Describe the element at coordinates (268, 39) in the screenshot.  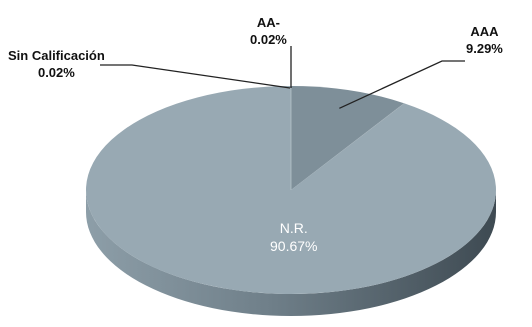
I see `slice-value-aa-minus: 0.02%` at that location.